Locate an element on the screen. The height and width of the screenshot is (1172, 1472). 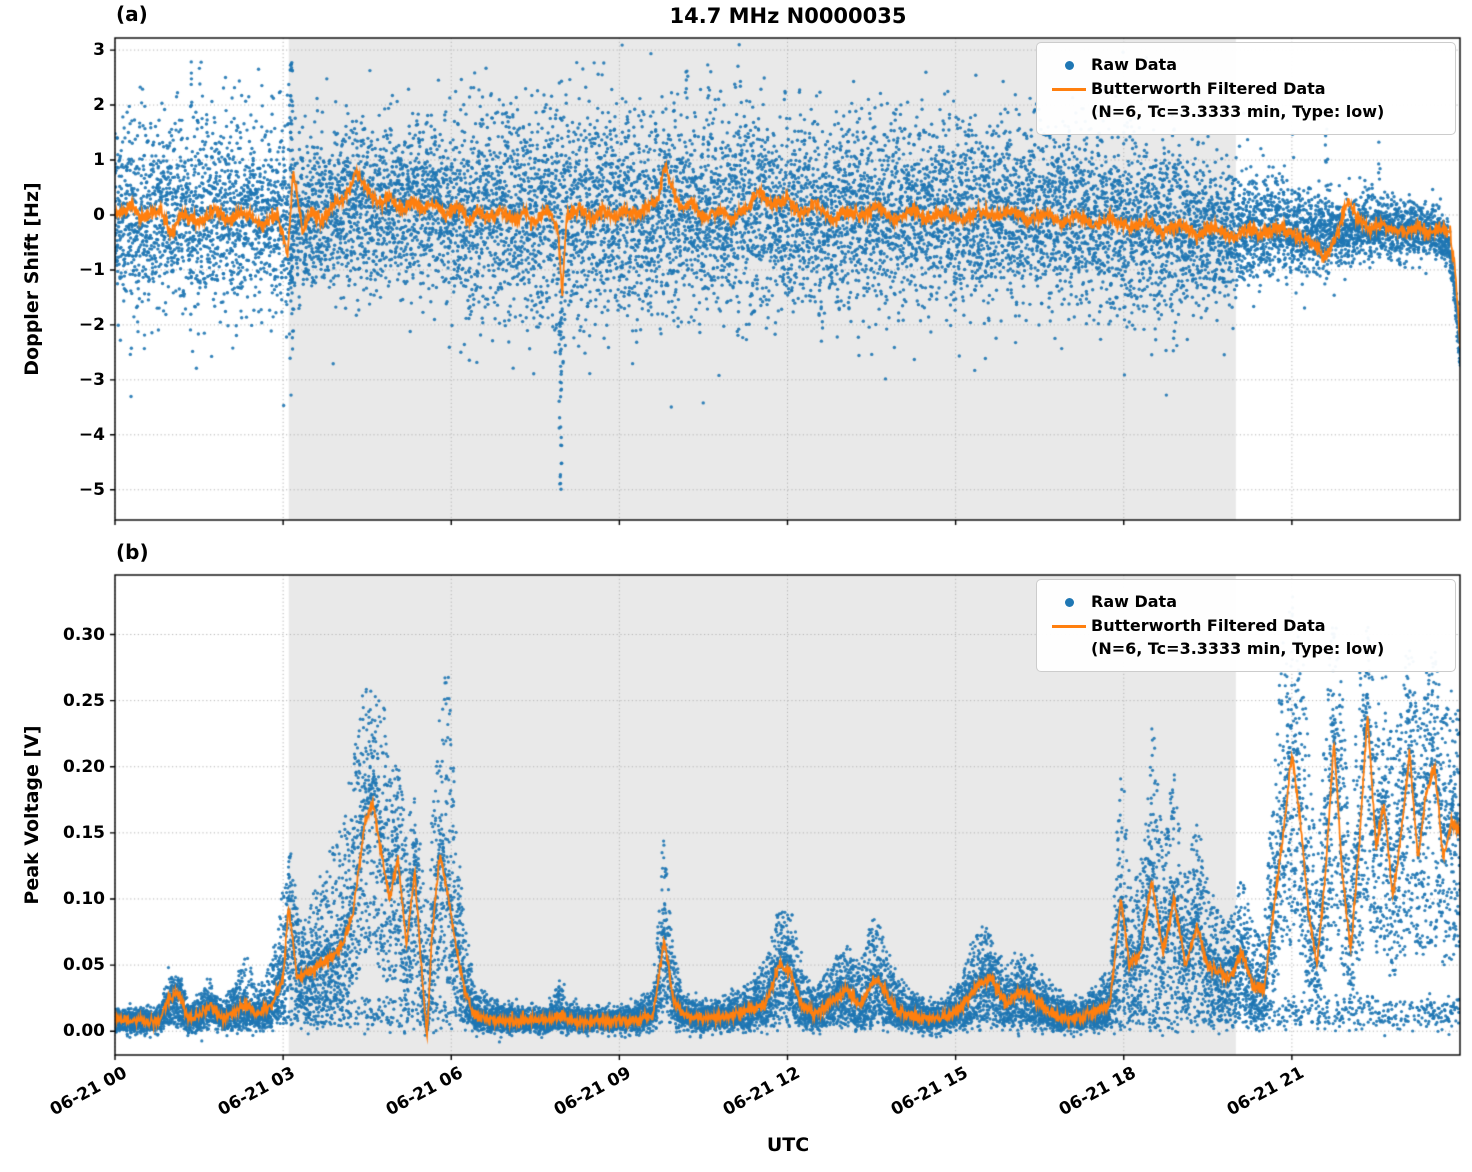
y-tick-label: 2 is located at coordinates (99, 105).